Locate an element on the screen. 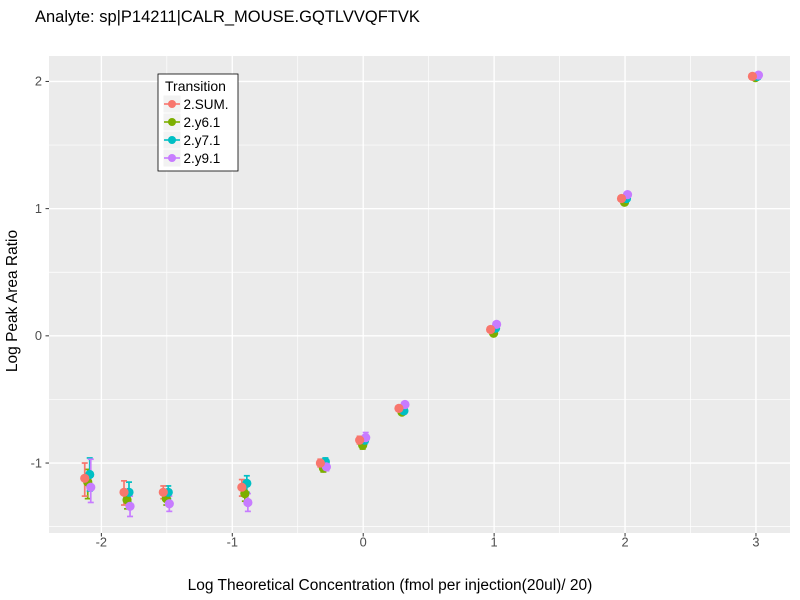 The width and height of the screenshot is (800, 600). x-tick-label: -2 is located at coordinates (101, 542).